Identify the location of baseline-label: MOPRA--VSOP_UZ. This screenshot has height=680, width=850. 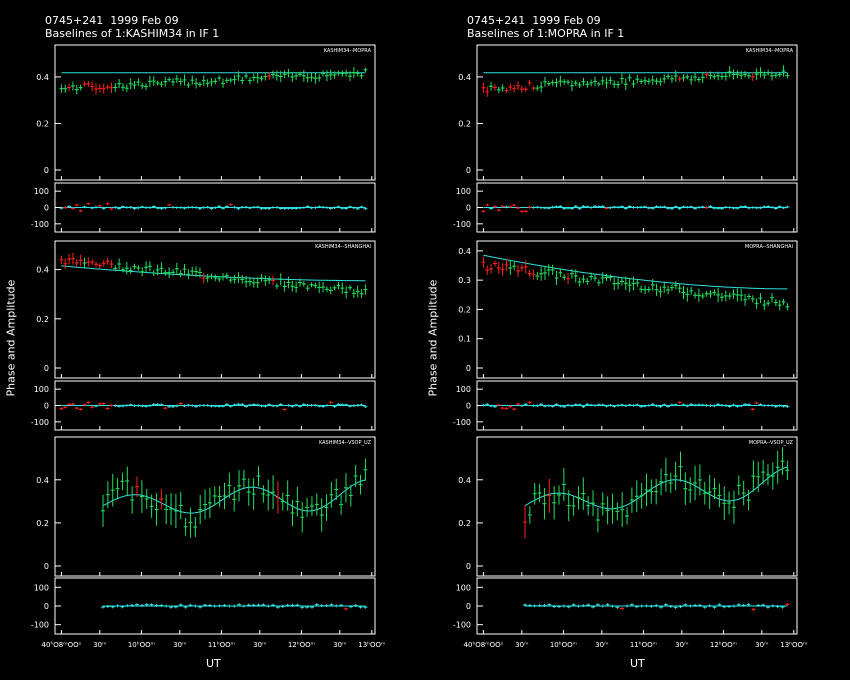
(771, 443).